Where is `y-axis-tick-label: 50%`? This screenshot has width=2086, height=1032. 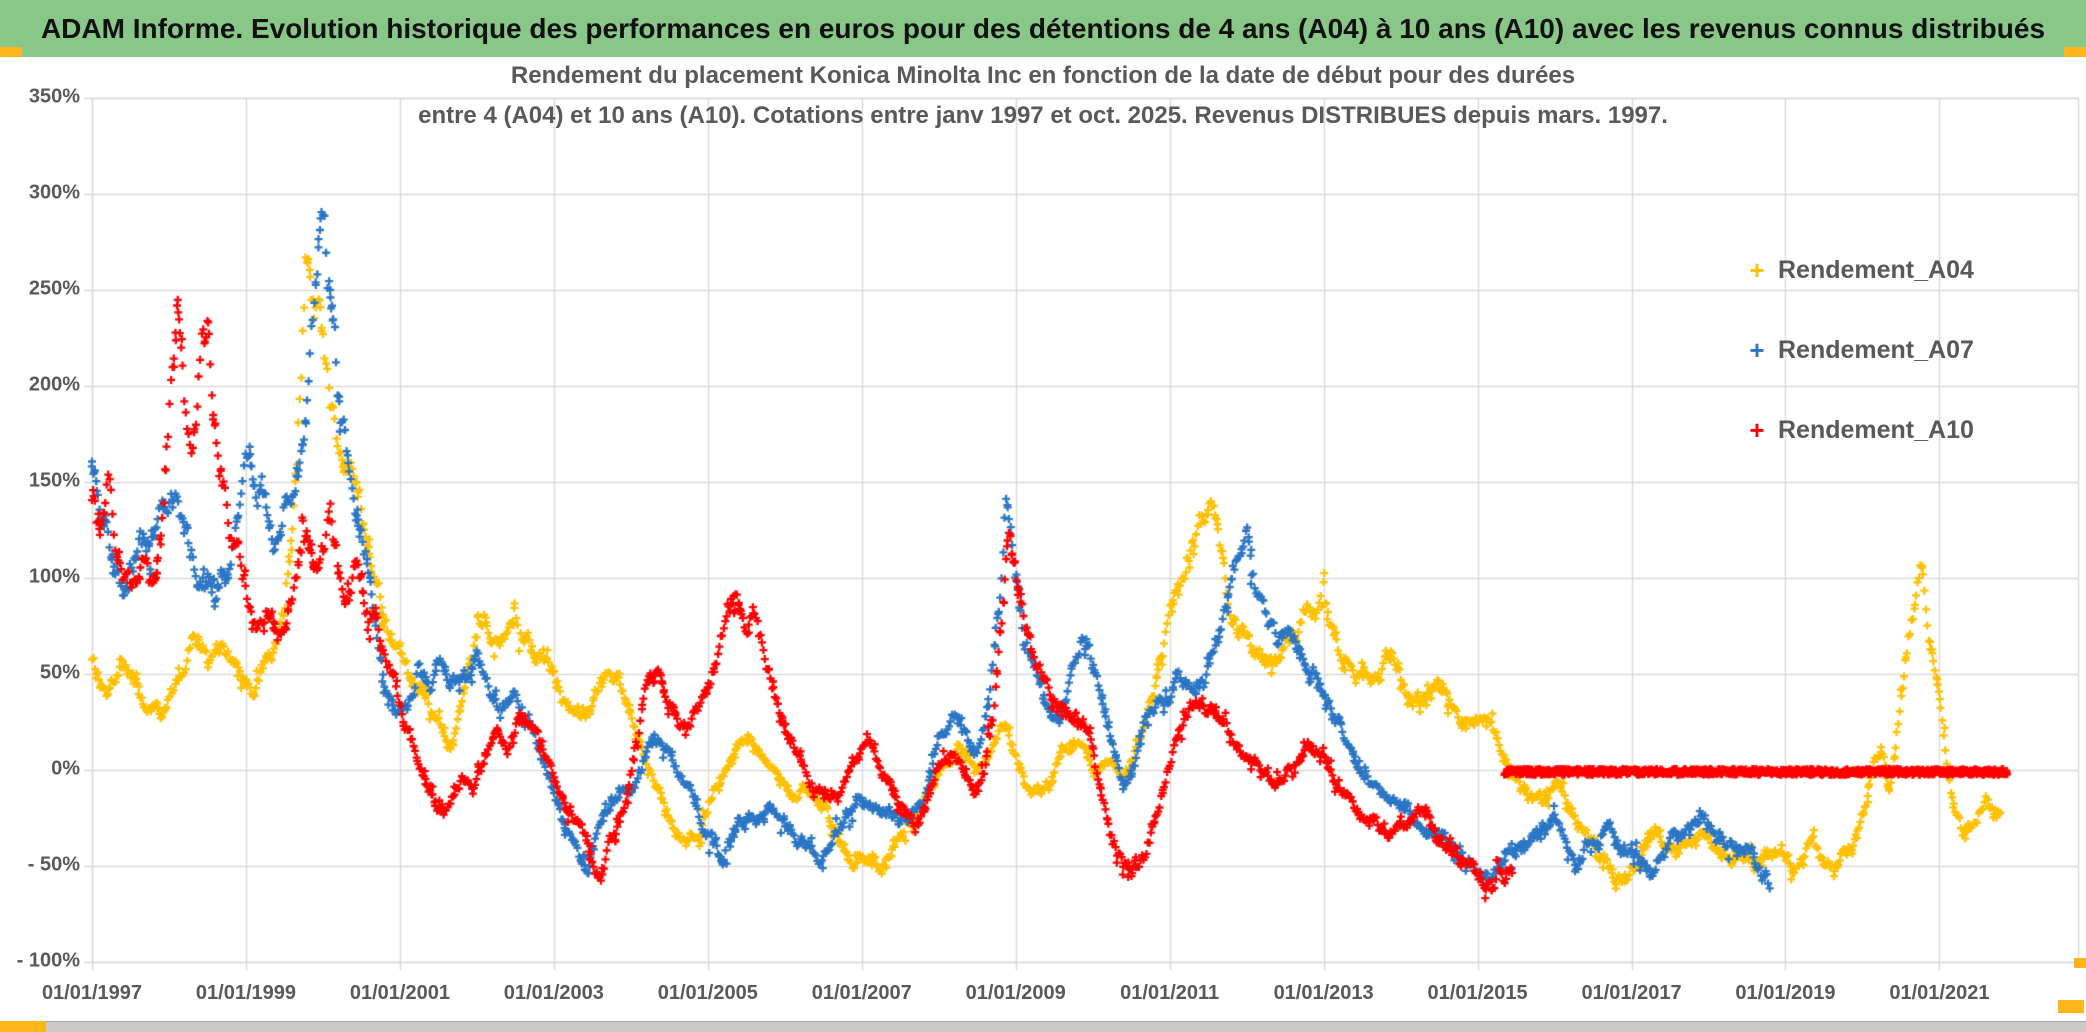 y-axis-tick-label: 50% is located at coordinates (59, 672).